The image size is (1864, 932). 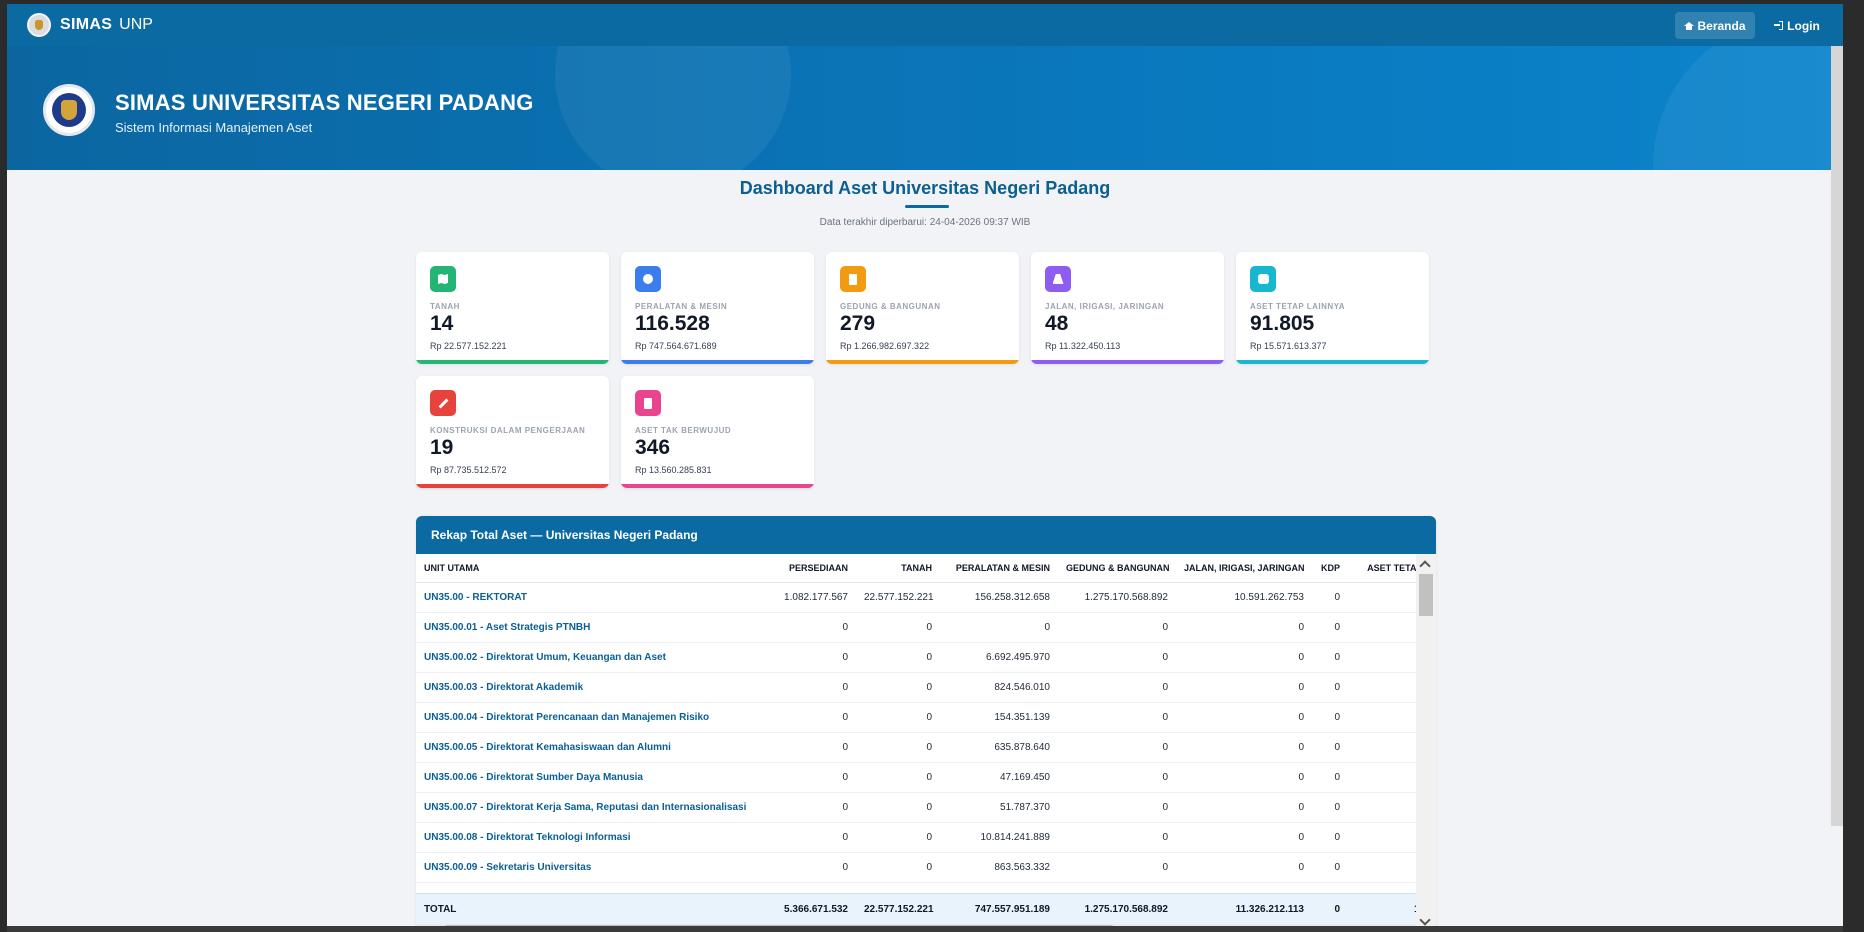 What do you see at coordinates (594, 687) in the screenshot?
I see `unit-link: UN35.00.03 - Direktorat Akademik` at bounding box center [594, 687].